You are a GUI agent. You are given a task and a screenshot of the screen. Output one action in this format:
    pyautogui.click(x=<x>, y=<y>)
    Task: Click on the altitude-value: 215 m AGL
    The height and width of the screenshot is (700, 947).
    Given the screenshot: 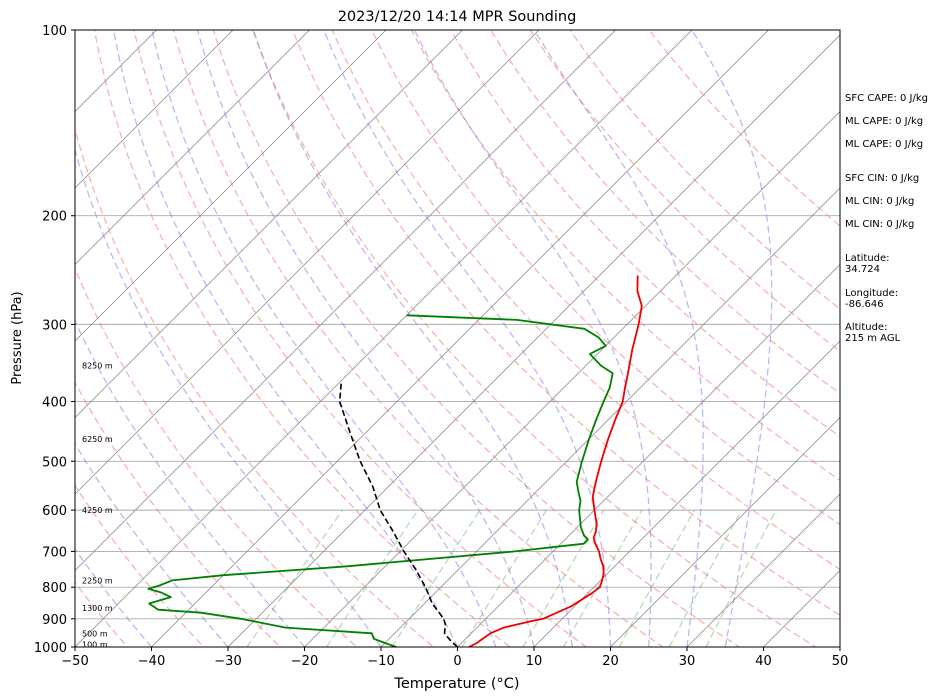 What is the action you would take?
    pyautogui.click(x=873, y=338)
    